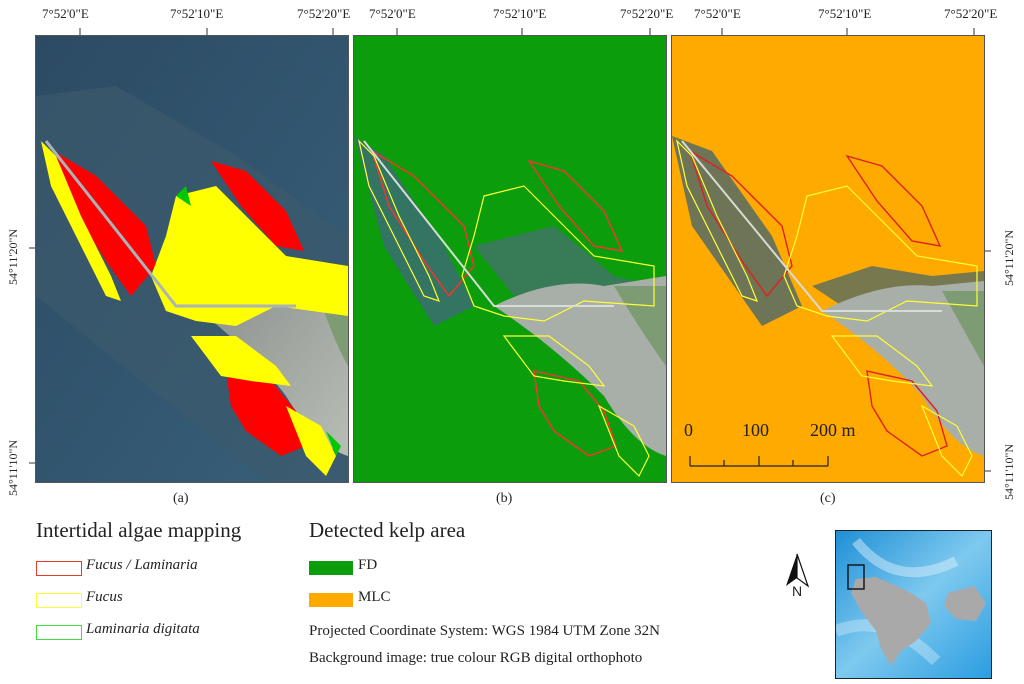 The height and width of the screenshot is (684, 1024). I want to click on scale-bar-tick-0: 0, so click(688, 430).